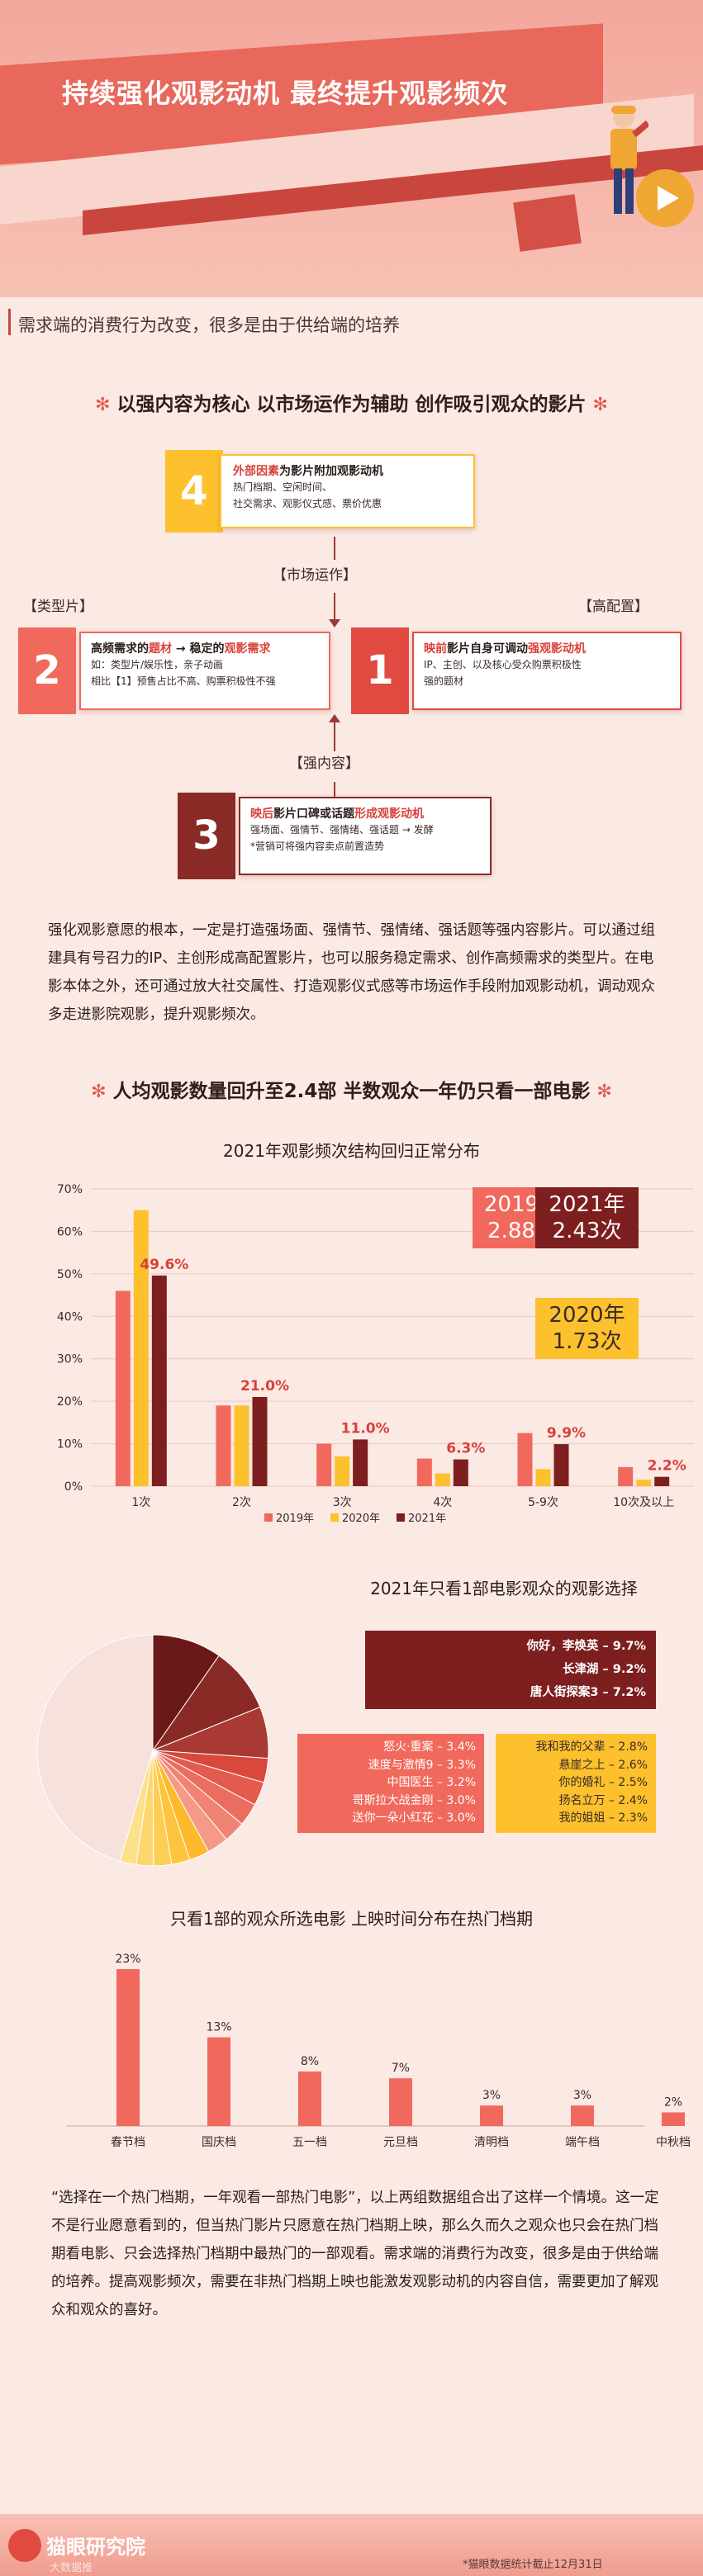 This screenshot has width=703, height=2576. Describe the element at coordinates (70, 1444) in the screenshot. I see `y-tick-label: 10%` at that location.